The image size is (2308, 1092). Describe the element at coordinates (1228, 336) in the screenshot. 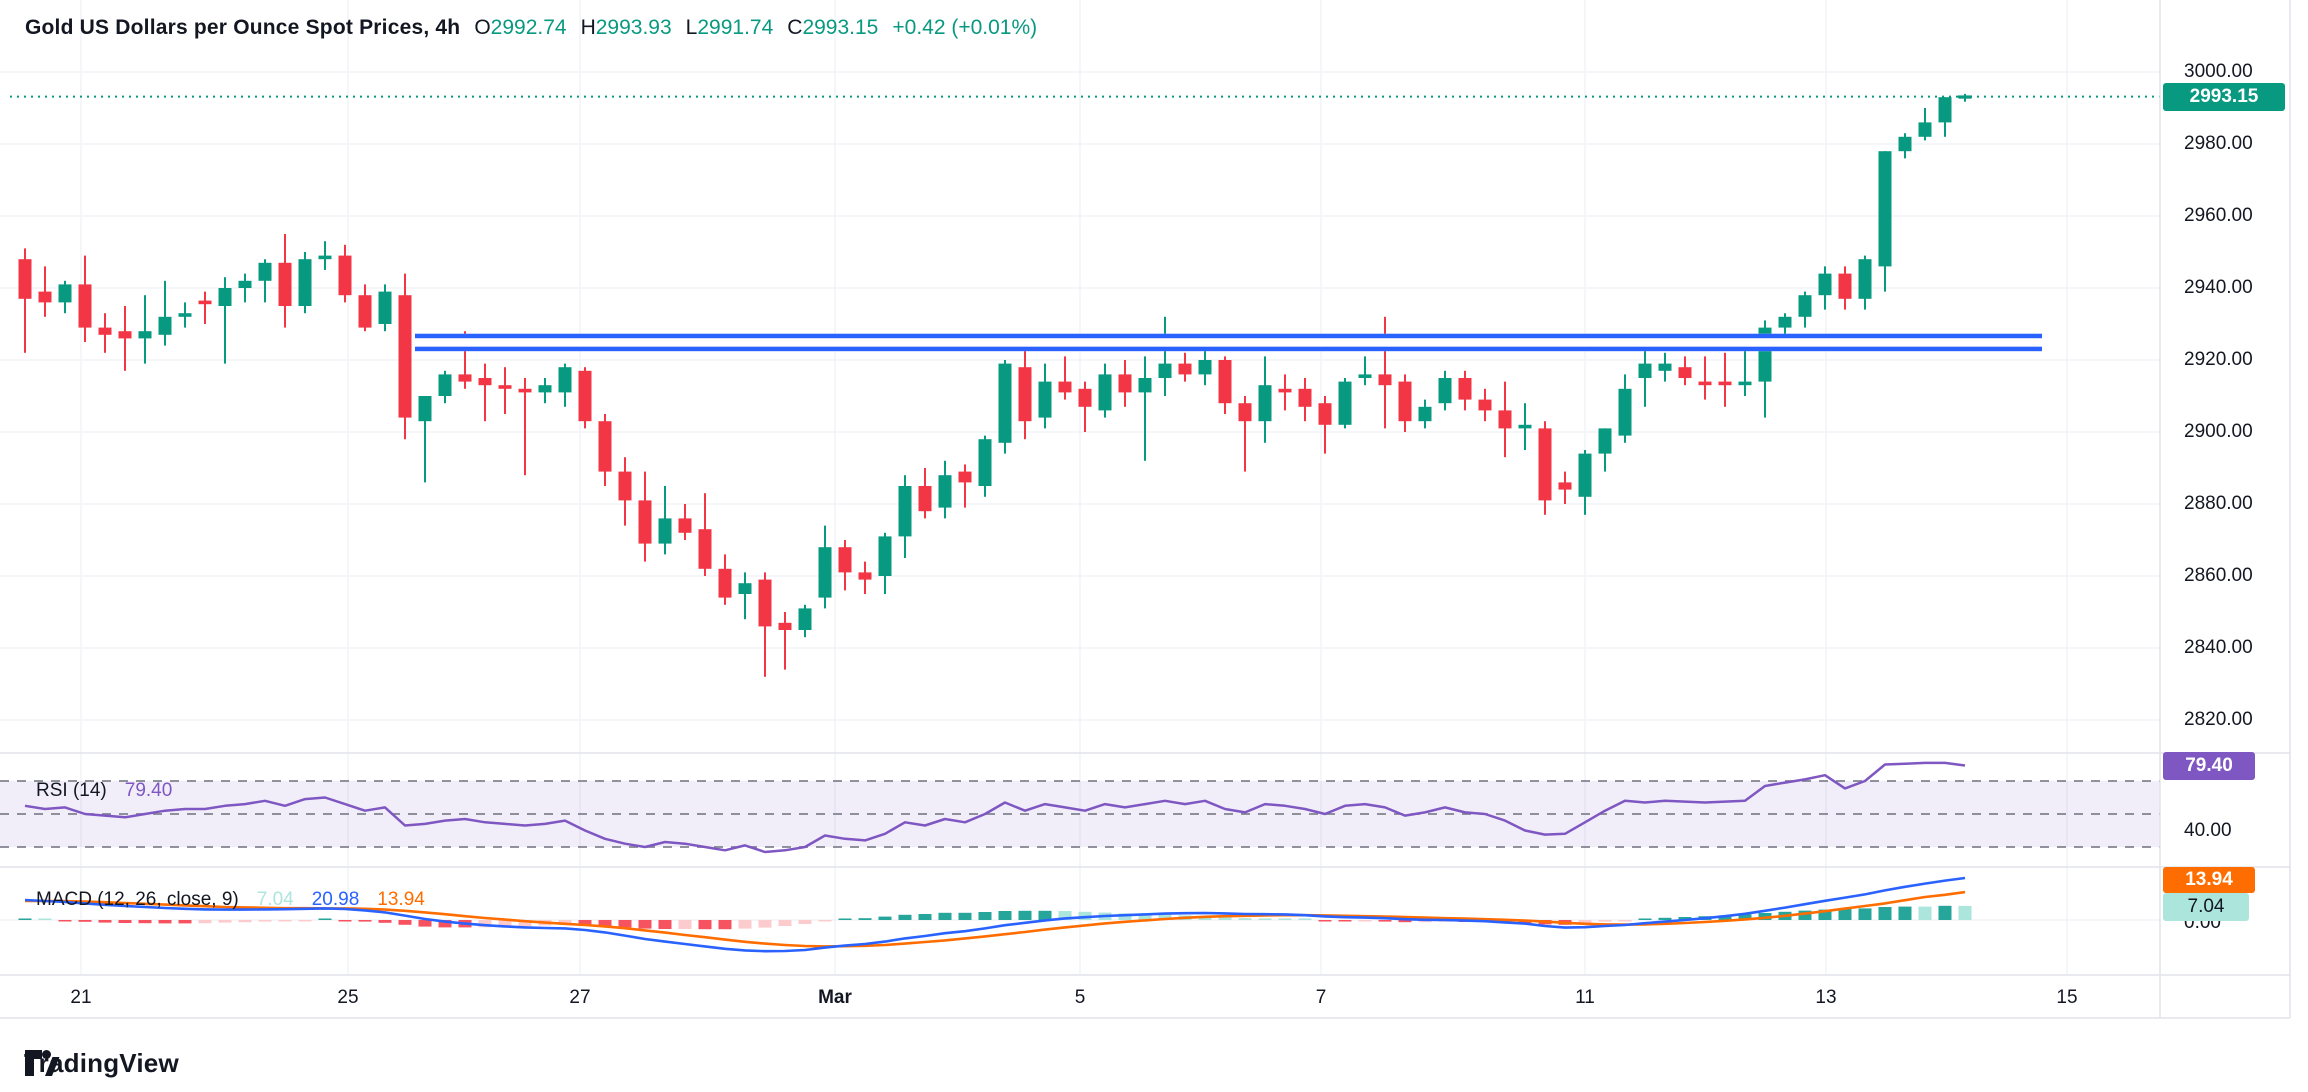

I see `horizontal-level-top-line` at that location.